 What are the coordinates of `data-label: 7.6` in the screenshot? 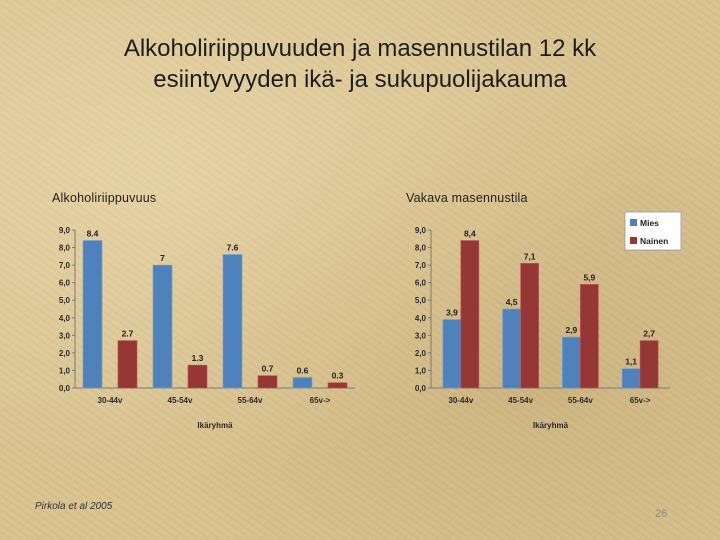 It's located at (233, 248).